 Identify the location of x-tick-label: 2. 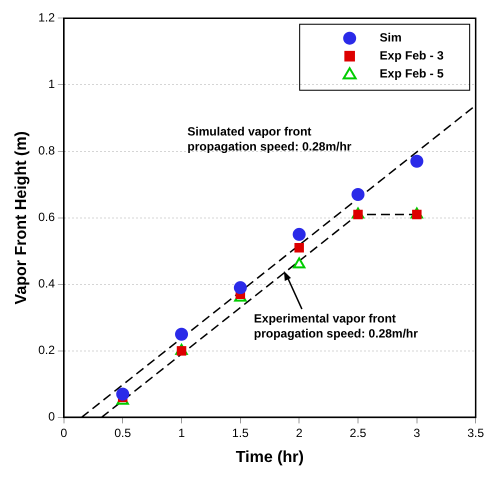
(299, 433).